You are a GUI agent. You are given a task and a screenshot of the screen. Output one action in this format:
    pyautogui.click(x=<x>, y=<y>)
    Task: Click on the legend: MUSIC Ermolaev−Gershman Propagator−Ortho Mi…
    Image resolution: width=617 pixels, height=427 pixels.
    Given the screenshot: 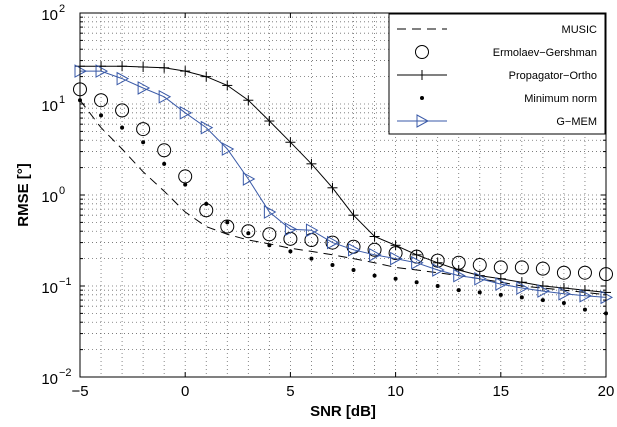 What is the action you would take?
    pyautogui.click(x=497, y=74)
    